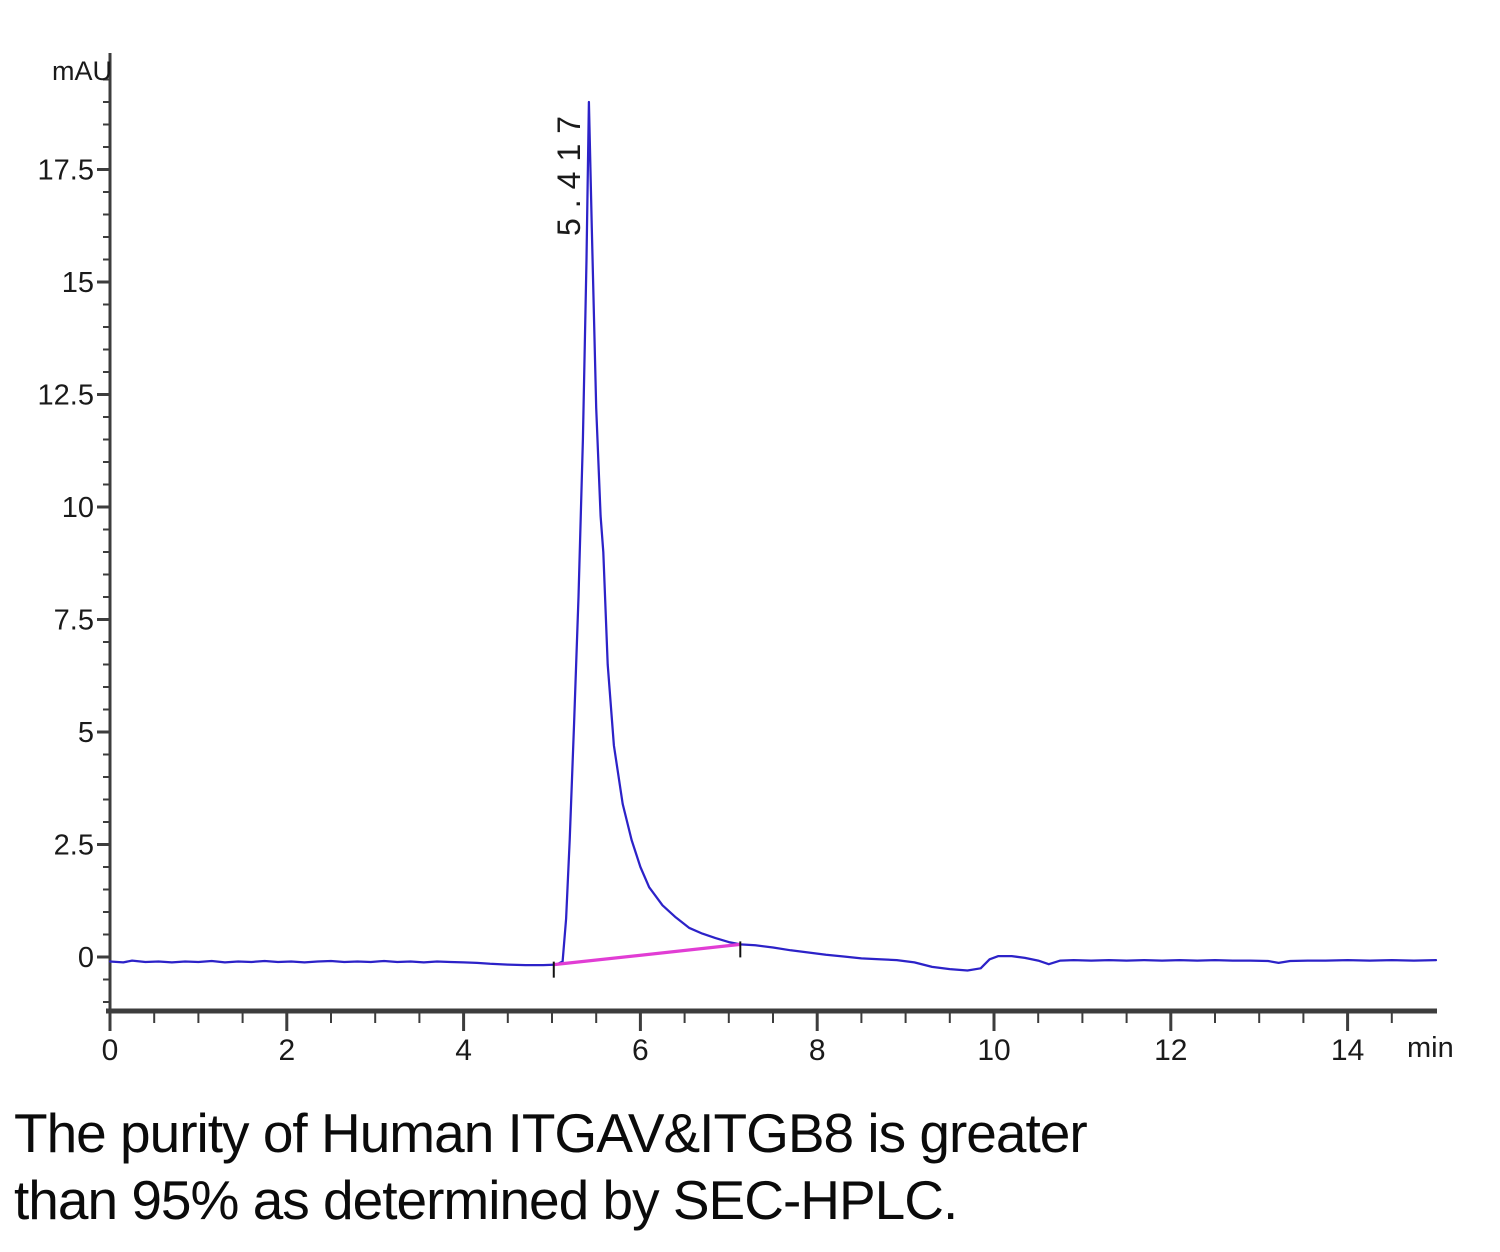 This screenshot has width=1500, height=1252. What do you see at coordinates (1347, 1050) in the screenshot?
I see `x-axis-tick-label: 14` at bounding box center [1347, 1050].